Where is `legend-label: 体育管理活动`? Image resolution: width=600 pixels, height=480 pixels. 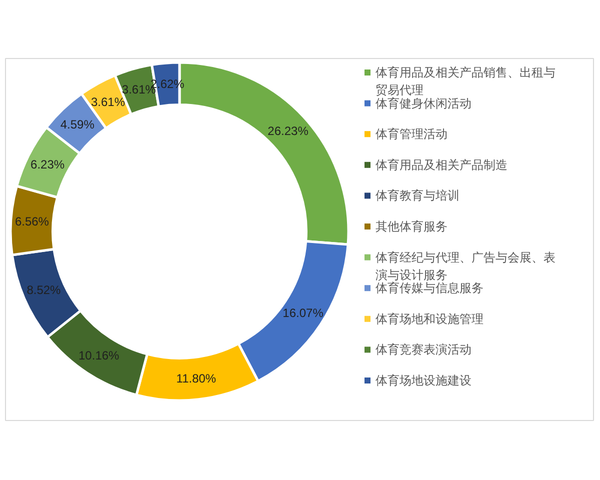
legend-label: 体育管理活动 is located at coordinates (412, 134).